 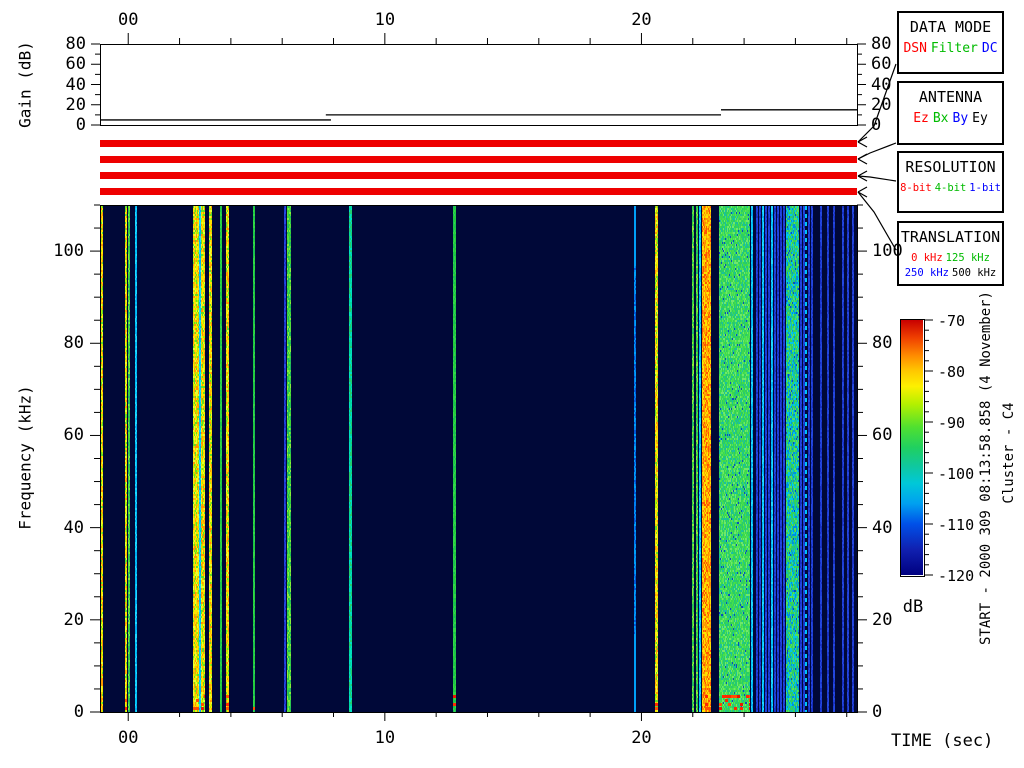 I want to click on colorbar-tick-label: -80, so click(x=952, y=372).